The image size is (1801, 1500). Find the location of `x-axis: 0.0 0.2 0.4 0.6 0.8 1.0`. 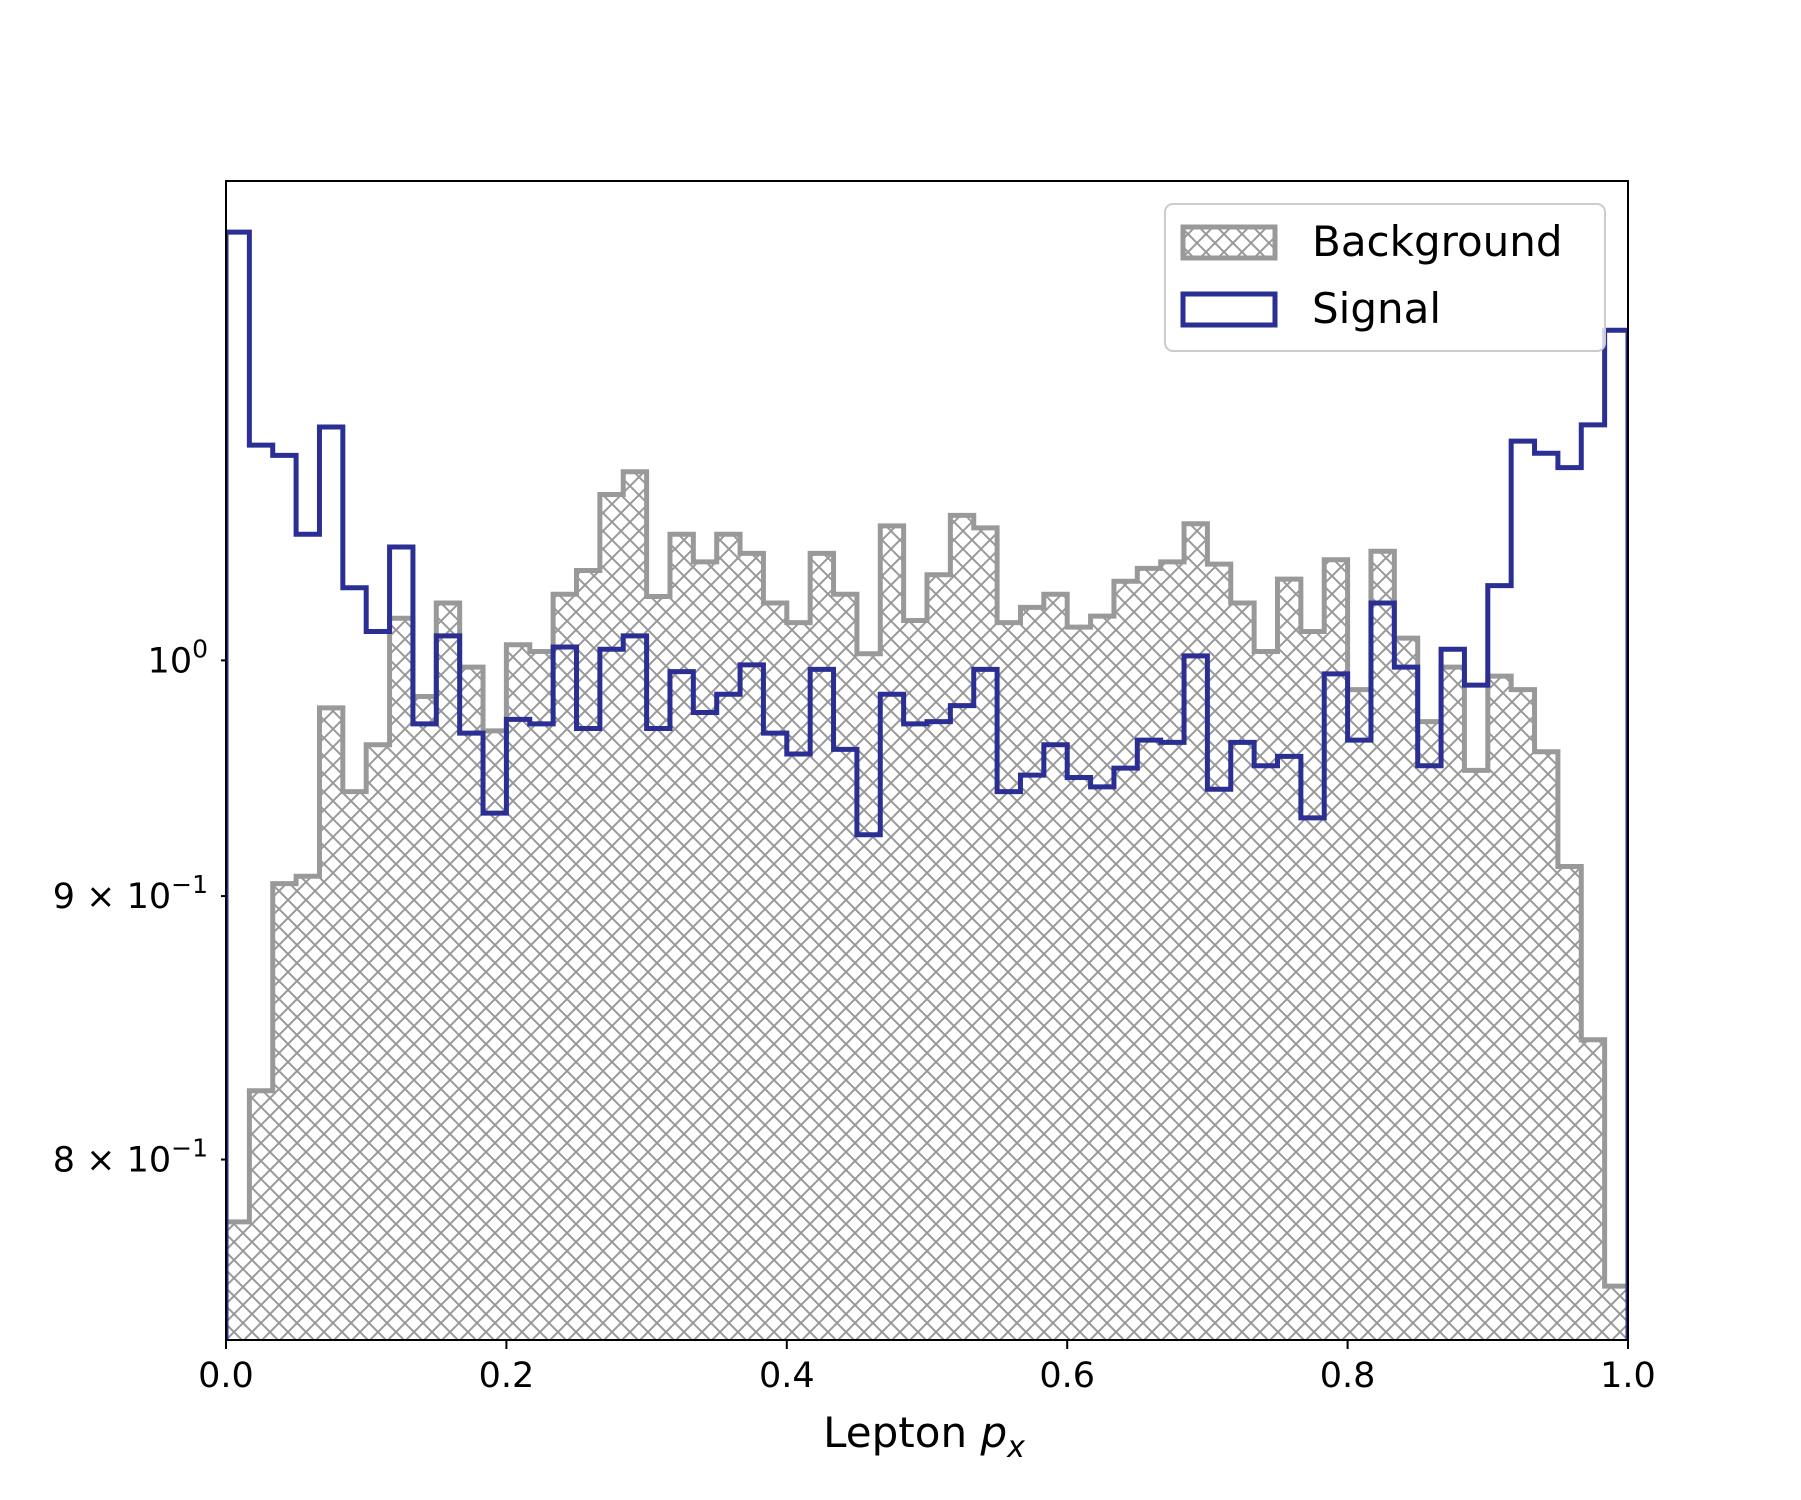

x-axis: 0.0 0.2 0.4 0.6 0.8 1.0 is located at coordinates (927, 1368).